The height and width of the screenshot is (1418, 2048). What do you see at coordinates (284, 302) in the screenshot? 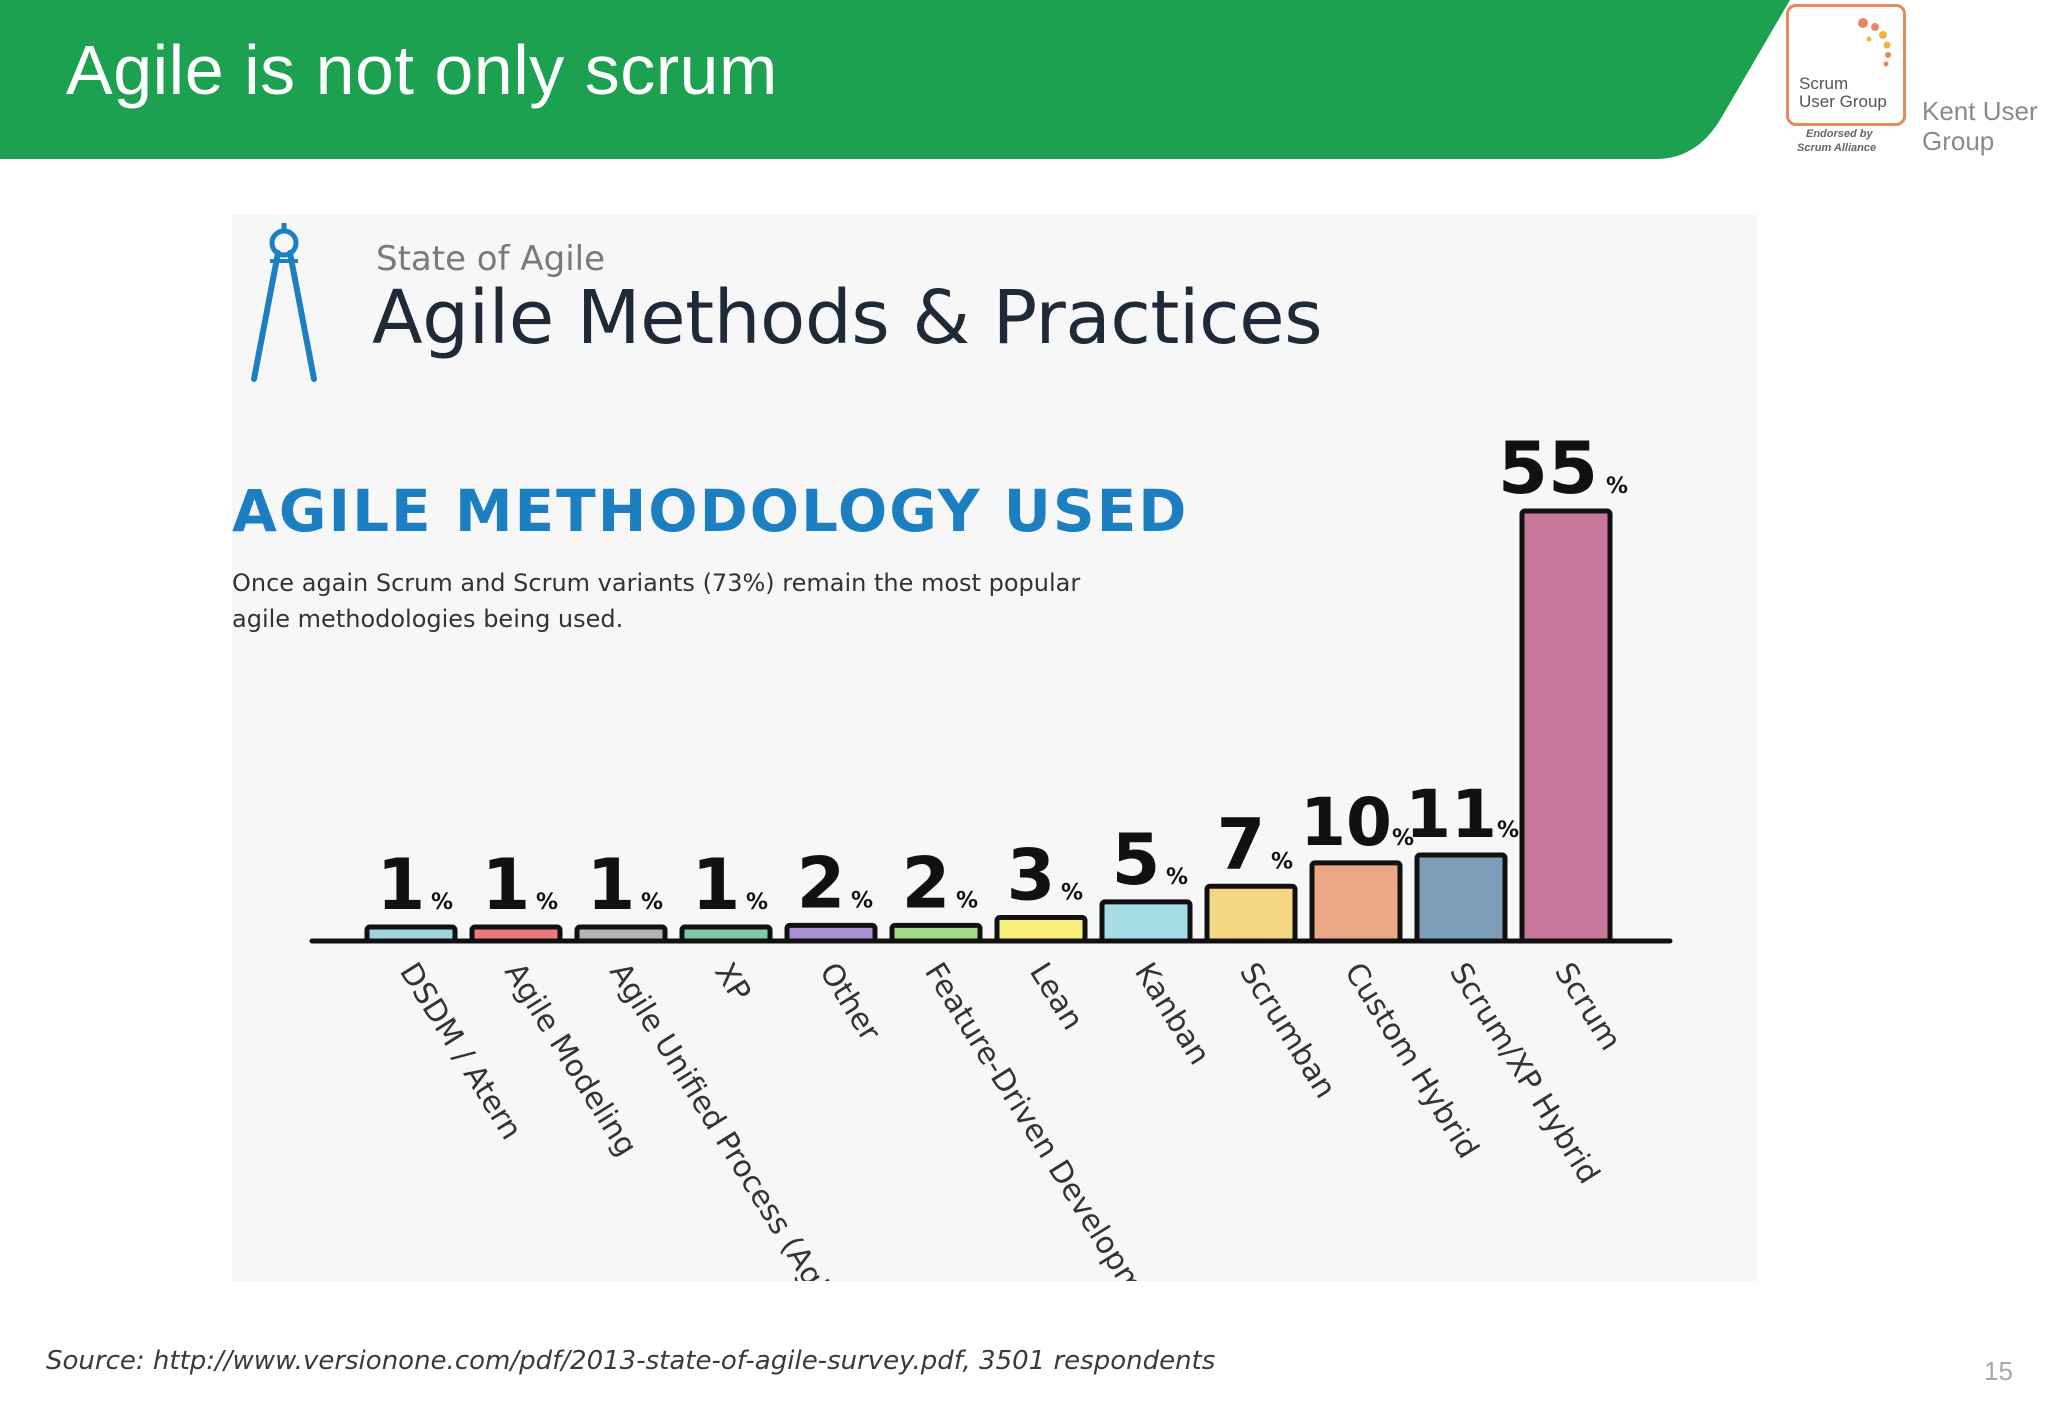
I see `compass-icon` at bounding box center [284, 302].